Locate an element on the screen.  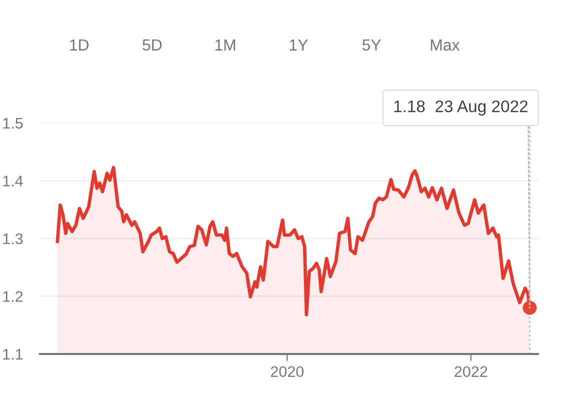
x-tick-label: 2020 is located at coordinates (287, 372).